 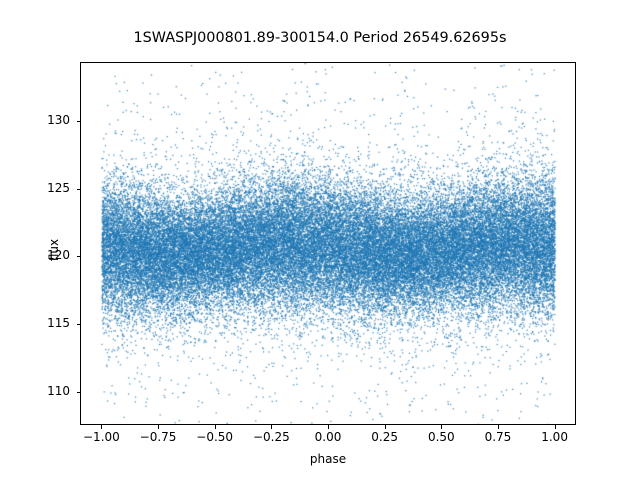 I want to click on y-tick-label: 120, so click(x=58, y=255).